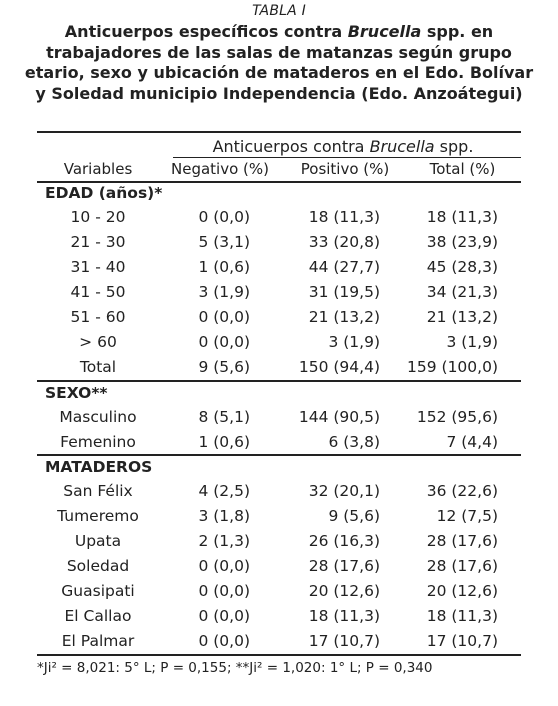 The height and width of the screenshot is (706, 558). Describe the element at coordinates (402, 146) in the screenshot. I see `header-span-genus: Brucella` at that location.